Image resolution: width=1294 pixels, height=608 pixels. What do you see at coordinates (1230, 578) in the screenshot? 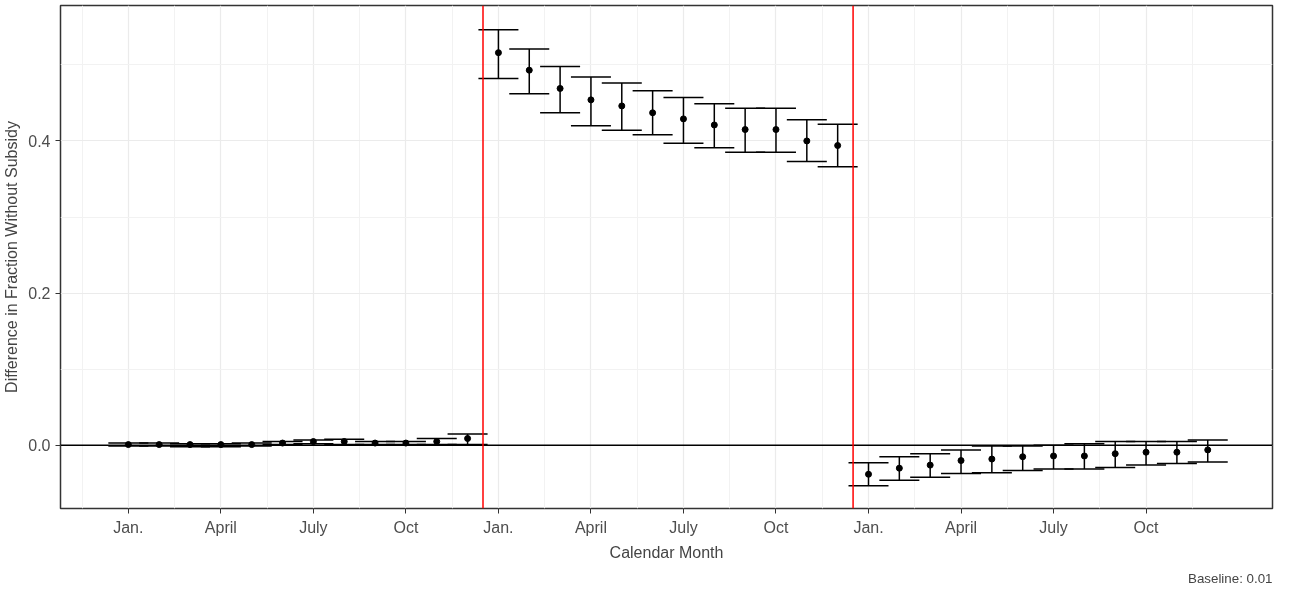
I see `text: Baseline: 0.01` at bounding box center [1230, 578].